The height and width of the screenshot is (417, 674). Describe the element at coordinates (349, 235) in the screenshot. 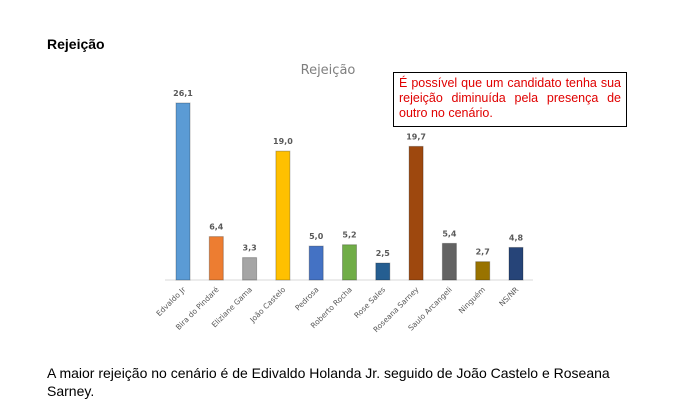

I see `data-label: 5,2` at that location.